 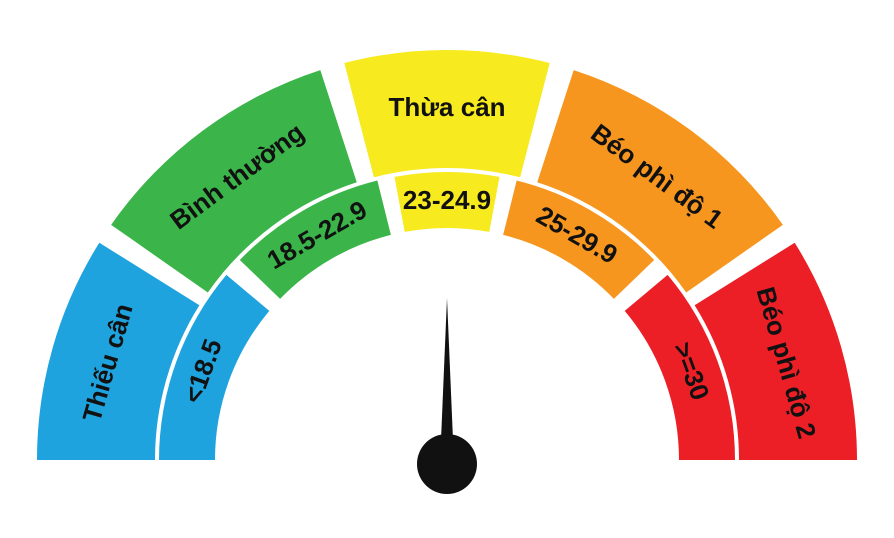 I want to click on needle, so click(x=447, y=396).